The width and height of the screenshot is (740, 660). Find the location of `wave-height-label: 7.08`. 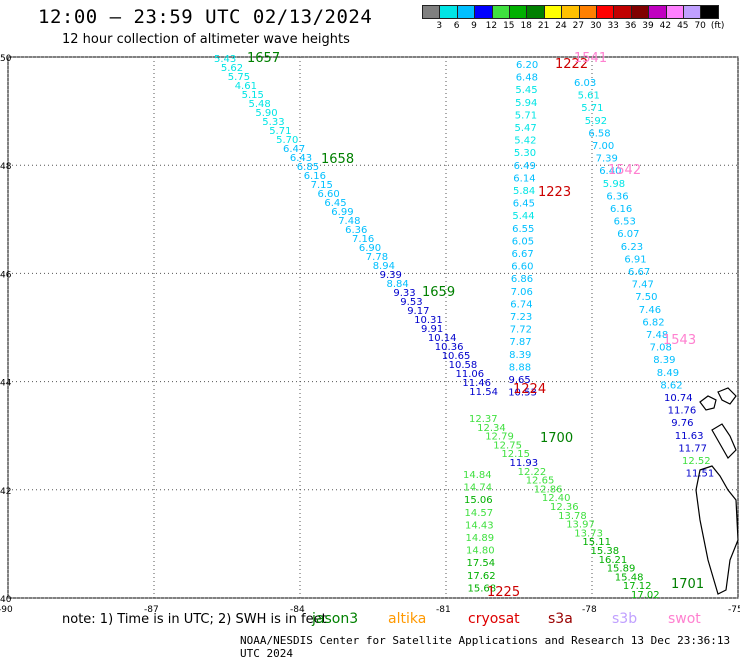

wave-height-label: 7.08 is located at coordinates (661, 348).